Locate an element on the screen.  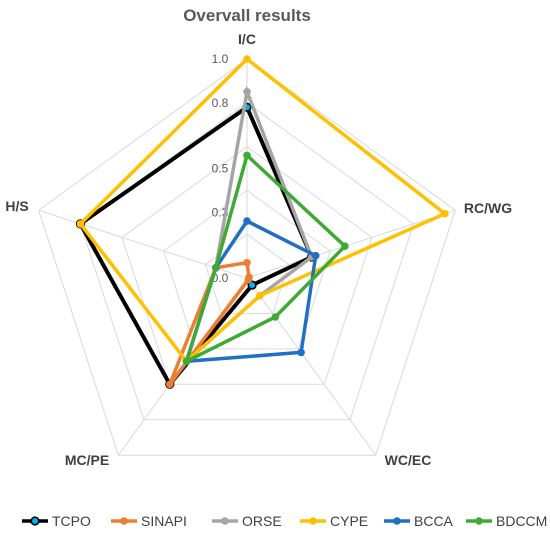
tick-label-5: 1.0 is located at coordinates (220, 59).